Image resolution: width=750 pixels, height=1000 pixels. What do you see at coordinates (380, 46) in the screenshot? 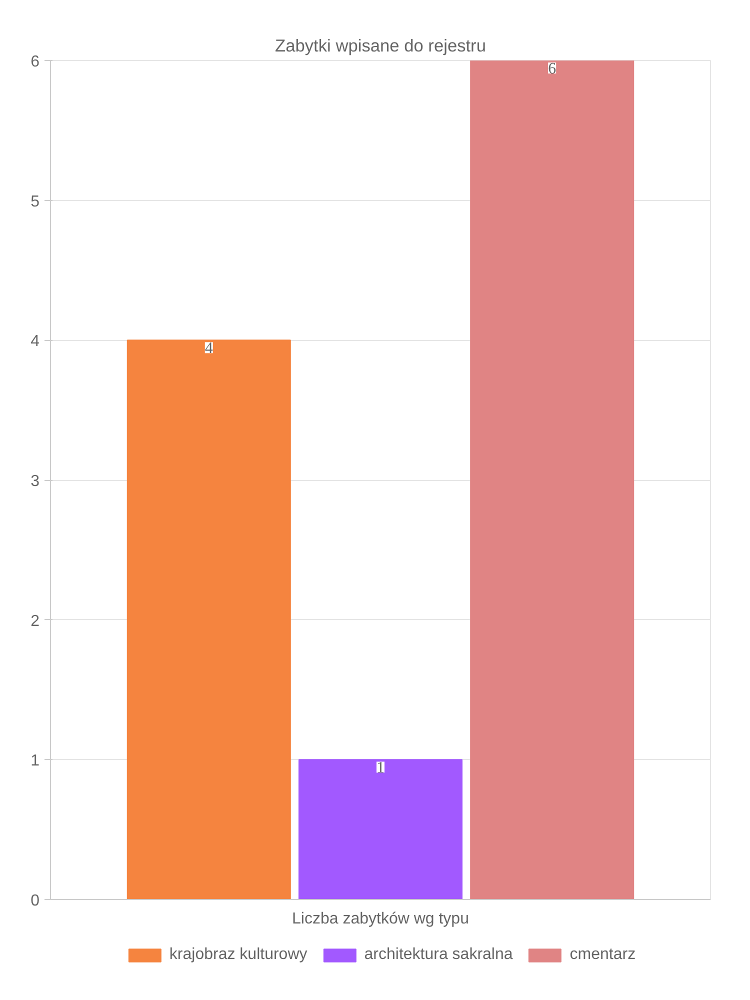
I see `chart-title: Zabytki wpisane do rejestru` at bounding box center [380, 46].